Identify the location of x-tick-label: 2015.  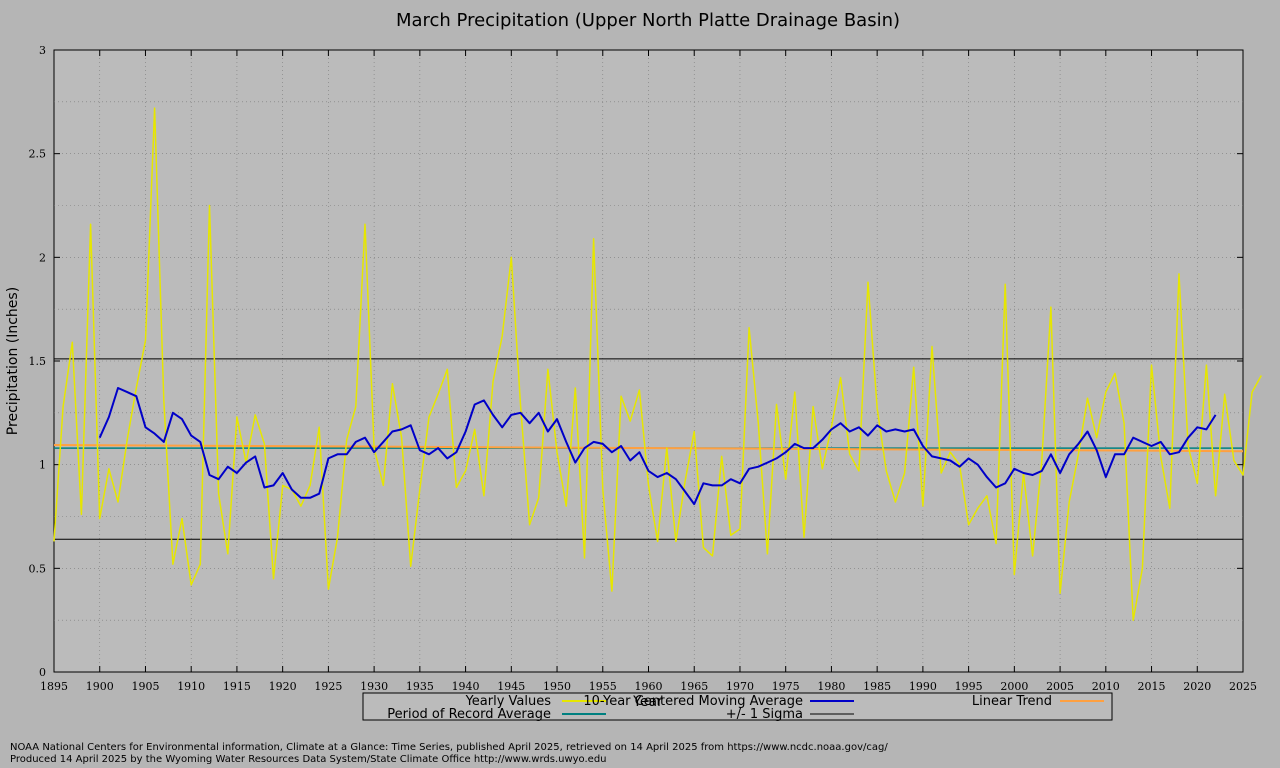
(1152, 686).